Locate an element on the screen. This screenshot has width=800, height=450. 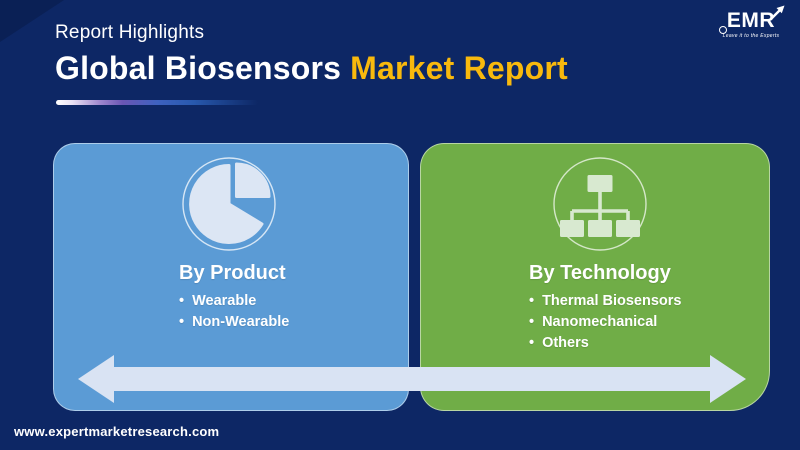
list-item: • Thermal Biosensors is located at coordinates (605, 301).